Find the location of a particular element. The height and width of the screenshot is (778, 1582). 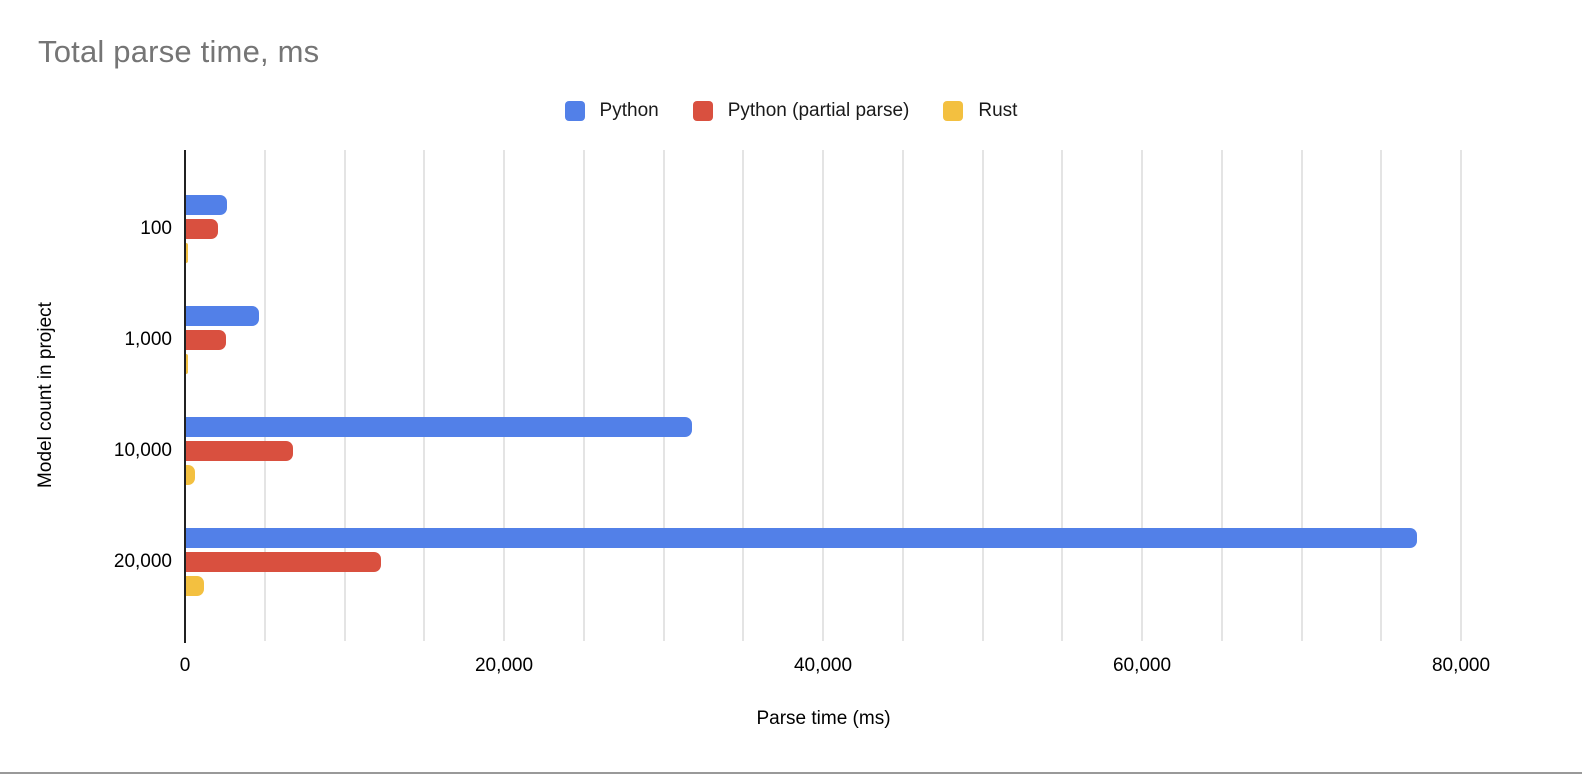

legend-label: Python (partial parse) is located at coordinates (818, 110).